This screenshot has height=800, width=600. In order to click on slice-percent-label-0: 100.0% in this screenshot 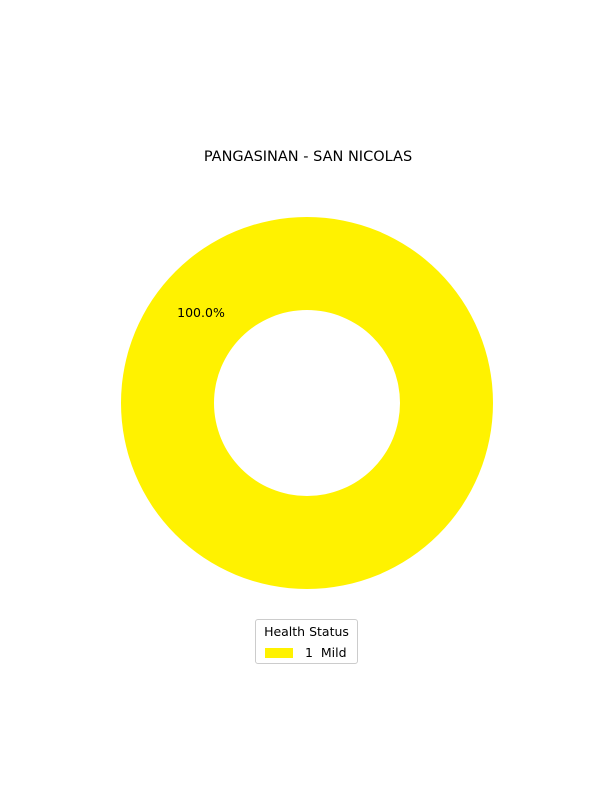, I will do `click(201, 312)`.